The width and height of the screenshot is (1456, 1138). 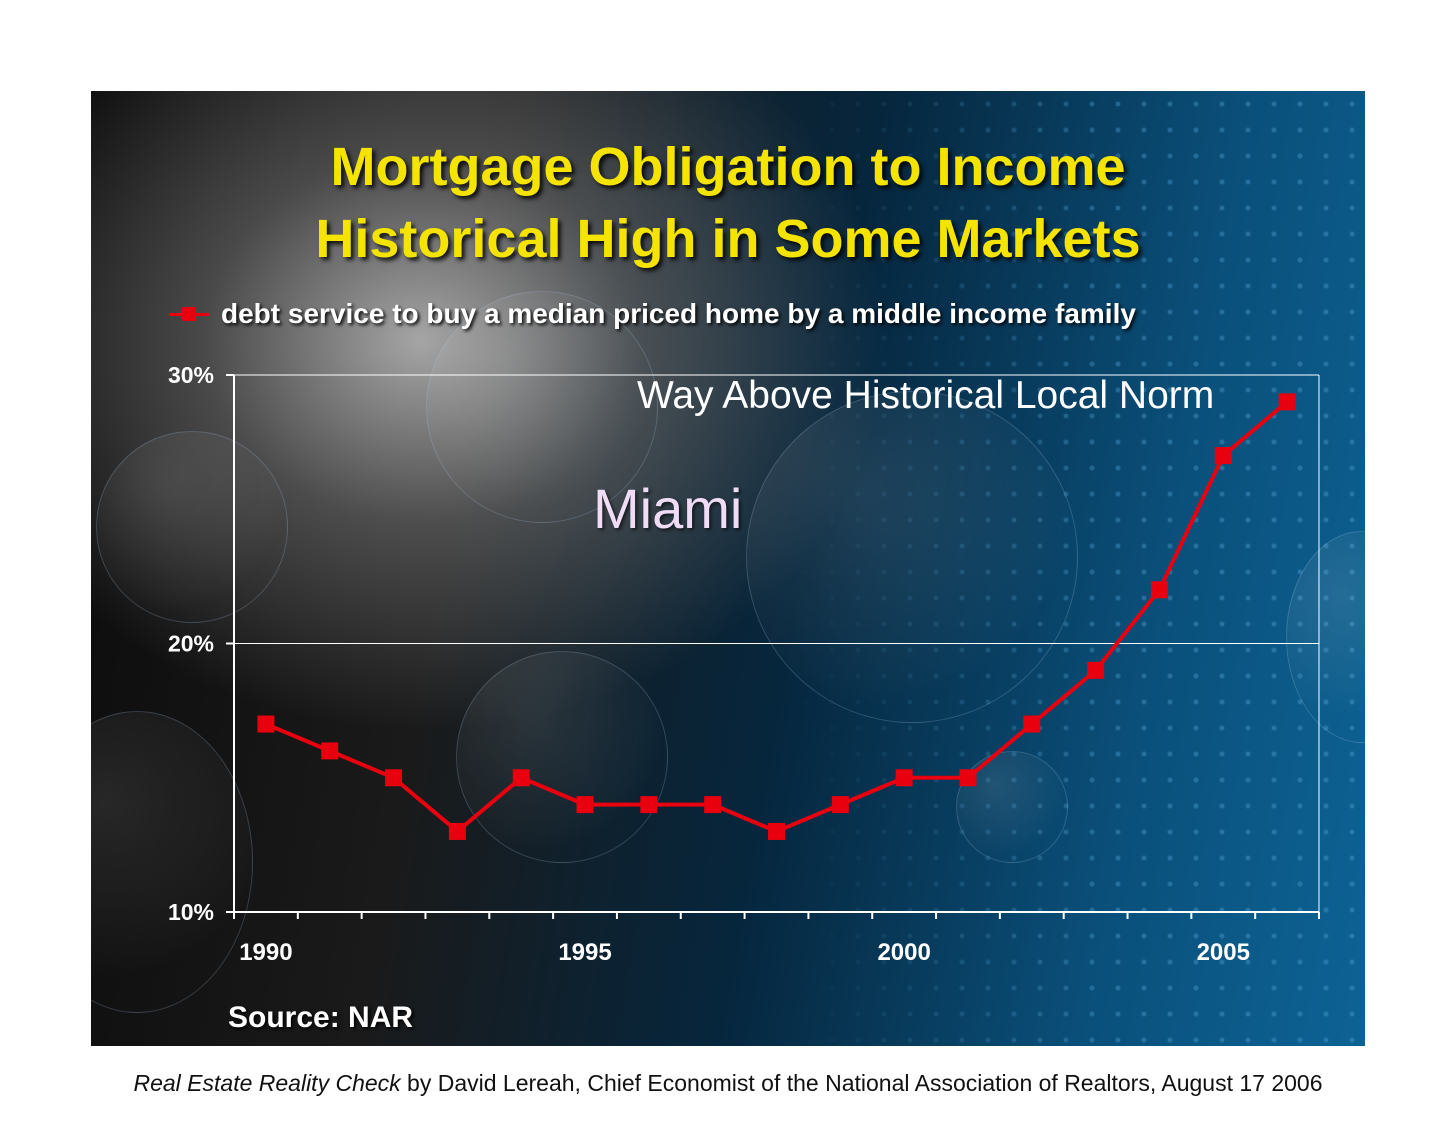 I want to click on x-tick-label: 1990, so click(x=265, y=952).